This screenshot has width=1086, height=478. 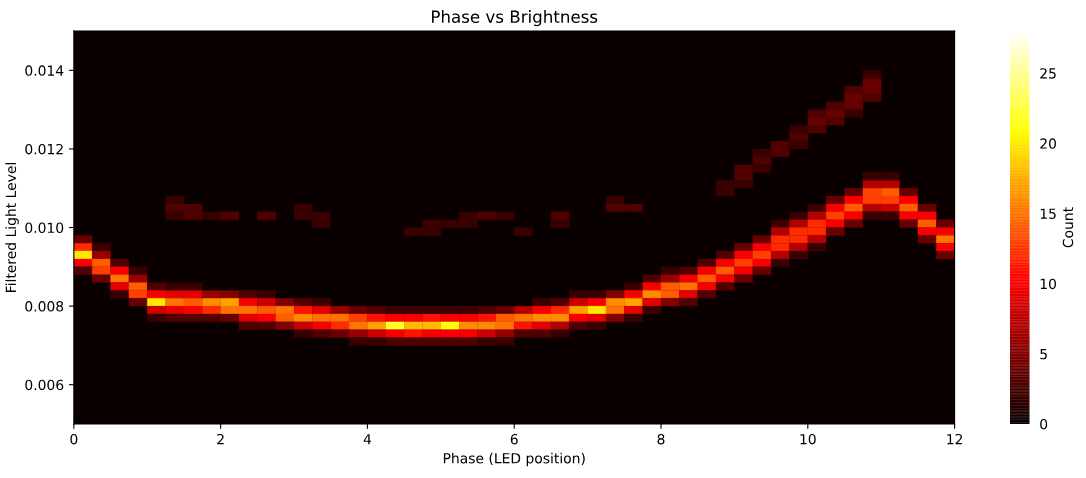 I want to click on y-tick-label: 0.008, so click(x=44, y=306).